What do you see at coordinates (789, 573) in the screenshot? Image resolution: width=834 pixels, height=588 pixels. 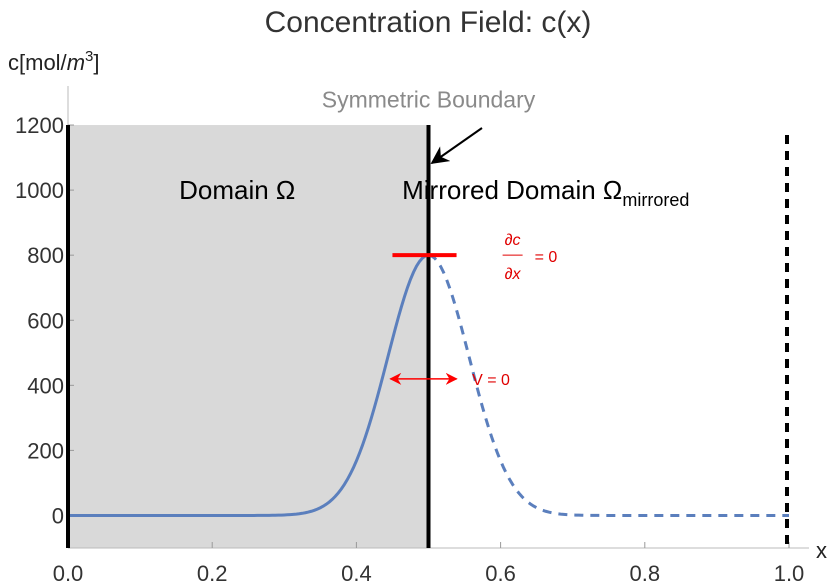 I see `x-tick-label: 1.0` at bounding box center [789, 573].